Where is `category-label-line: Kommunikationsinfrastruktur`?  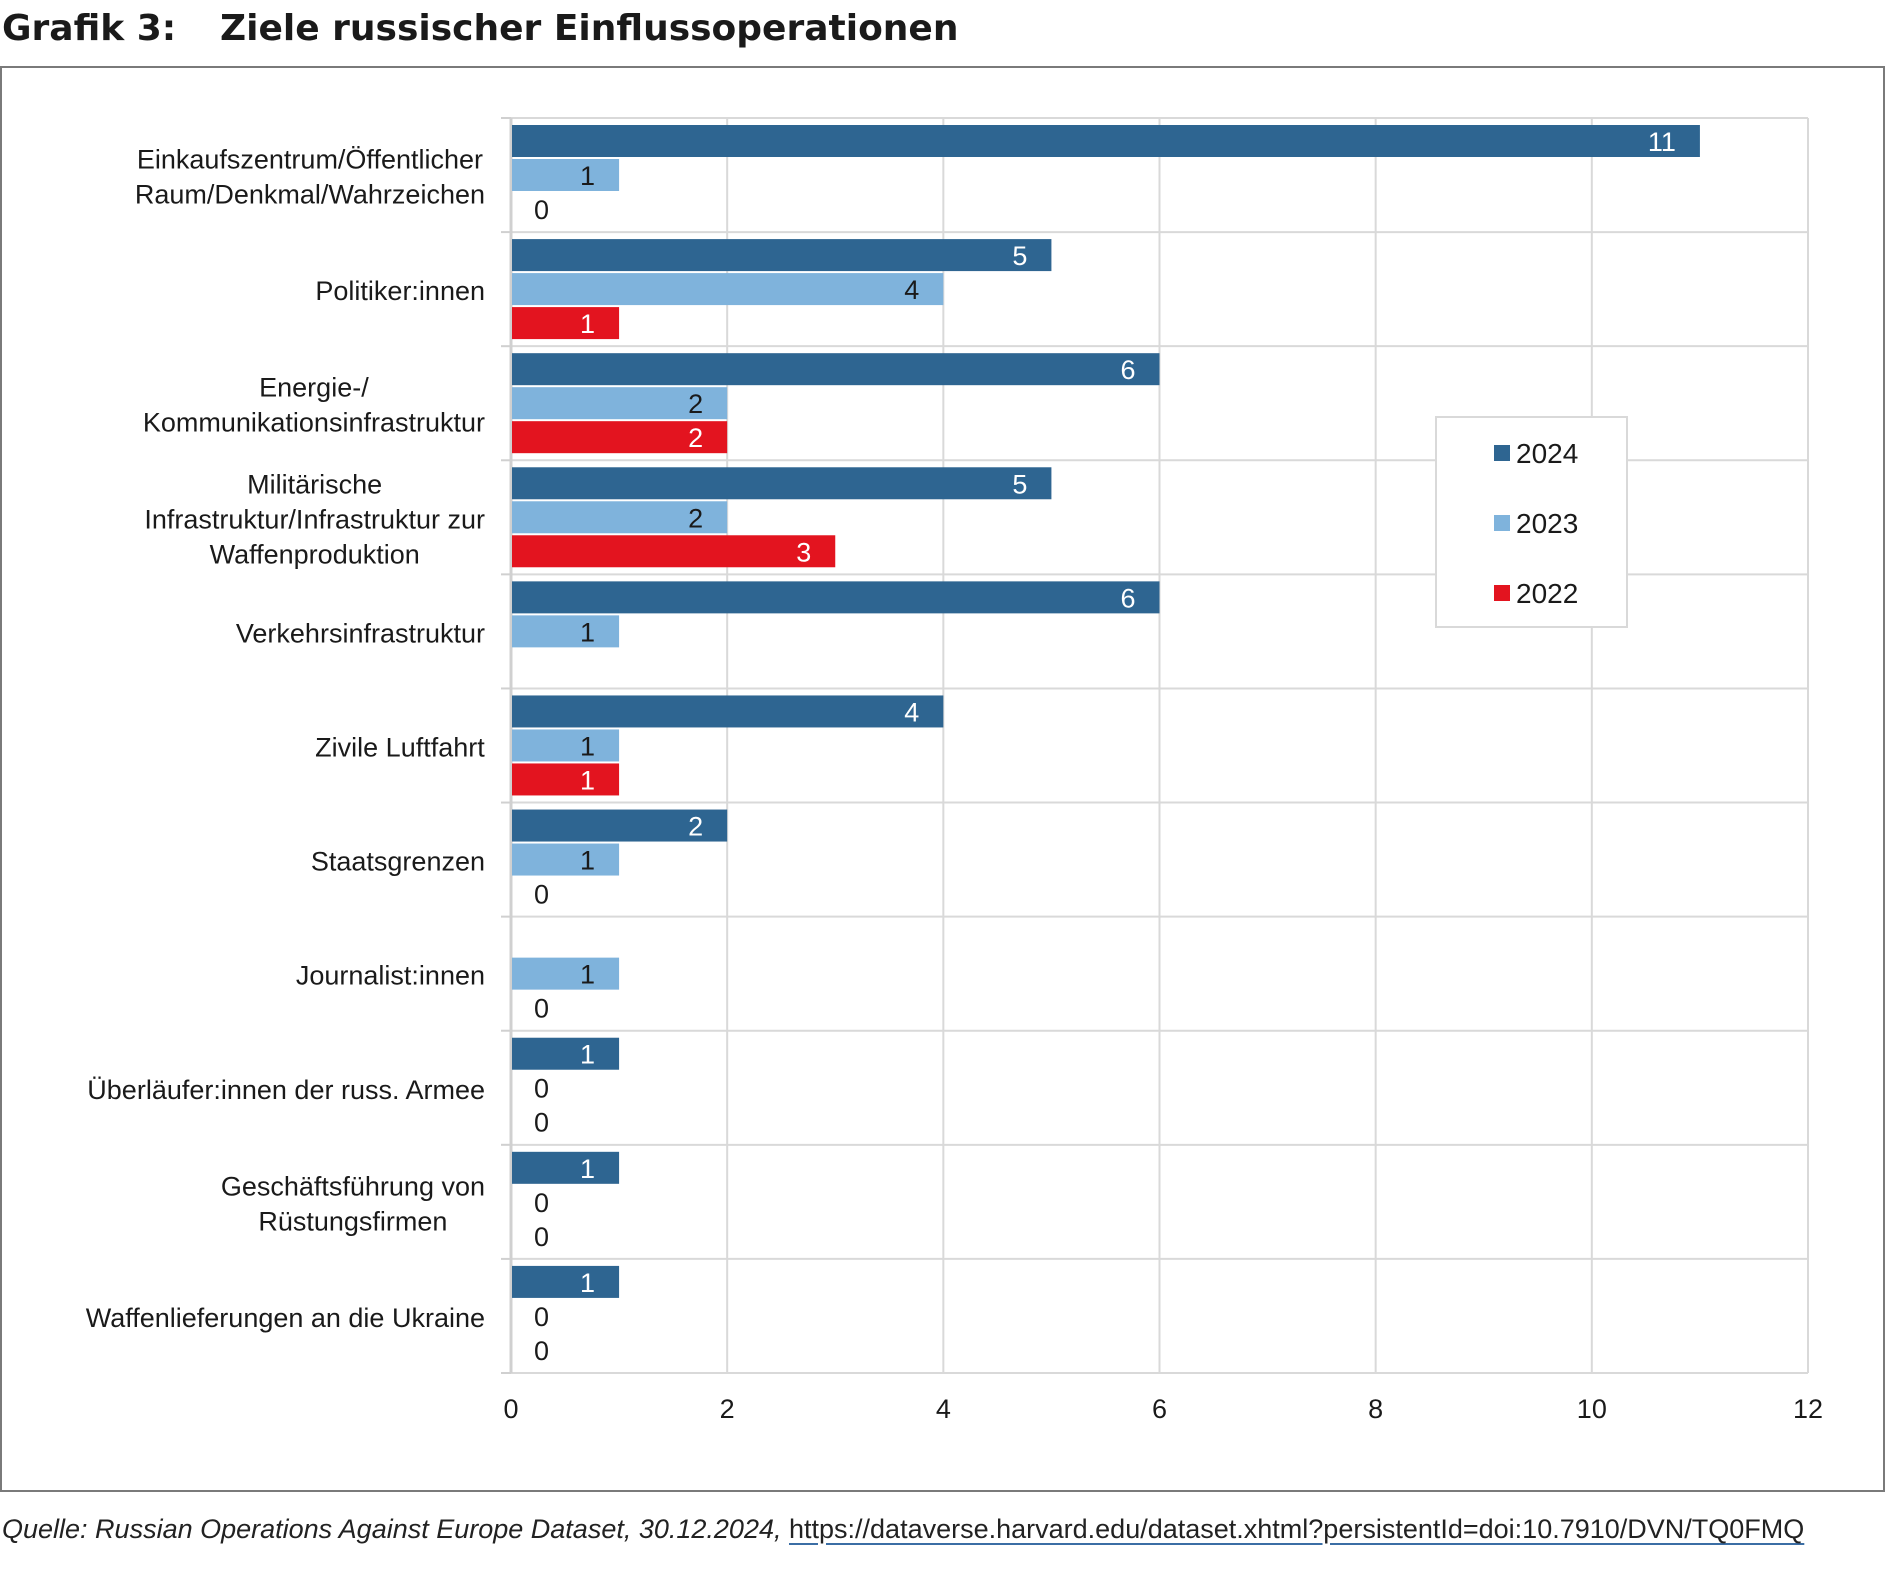 category-label-line: Kommunikationsinfrastruktur is located at coordinates (314, 423).